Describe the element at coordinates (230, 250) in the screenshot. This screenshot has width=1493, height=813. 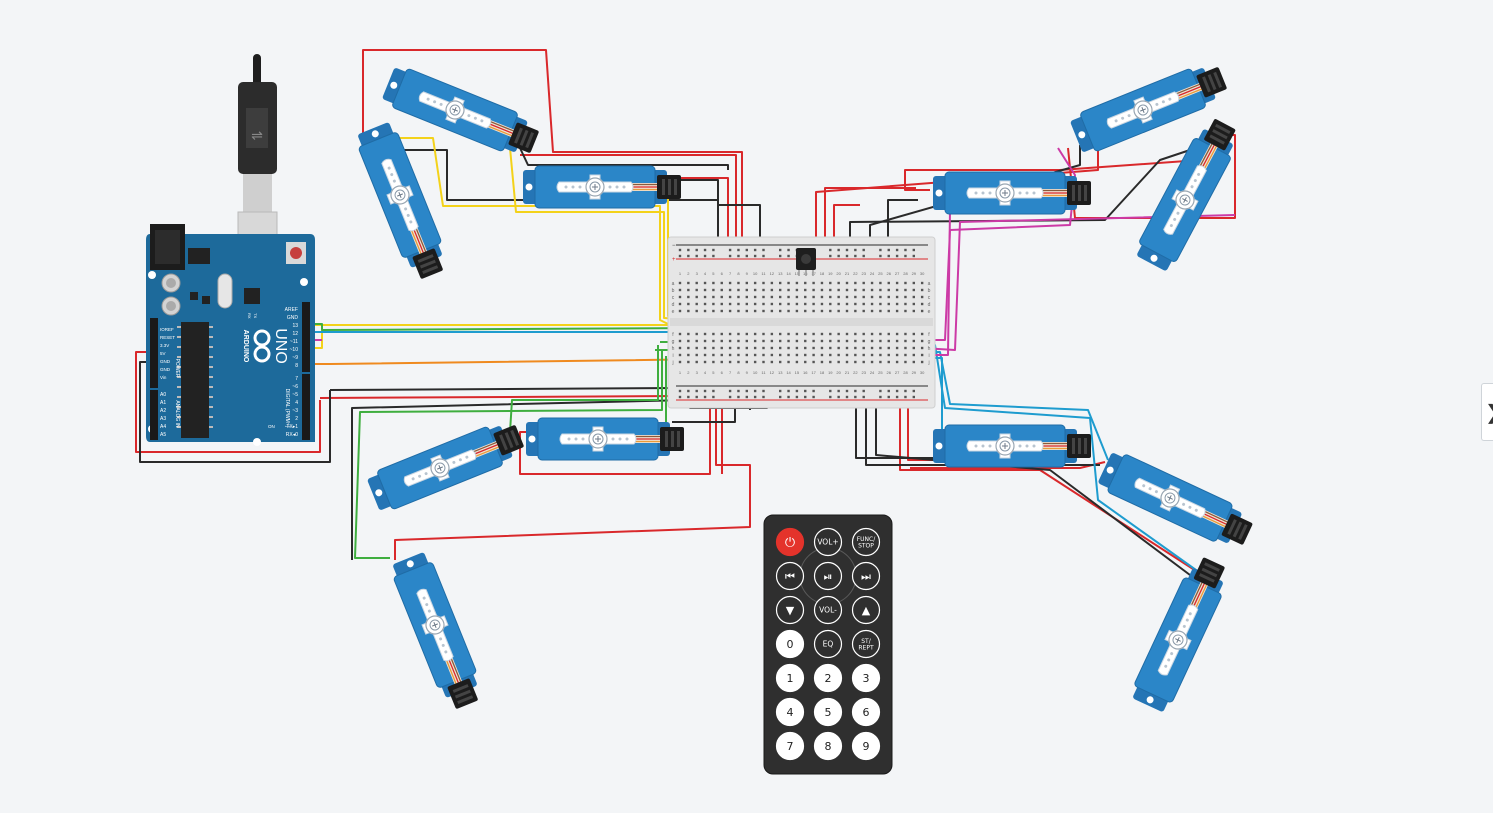
I see `arduino-uno: ⇌` at that location.